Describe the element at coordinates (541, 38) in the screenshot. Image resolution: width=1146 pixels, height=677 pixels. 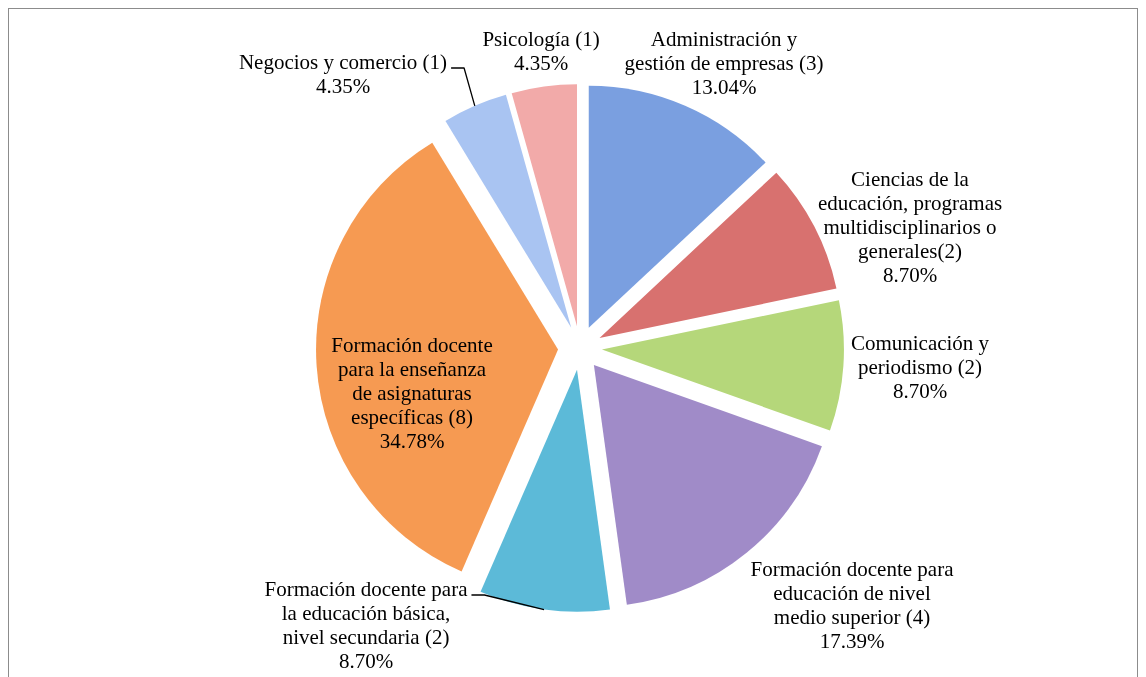
I see `slice-label: Psicología (1)` at that location.